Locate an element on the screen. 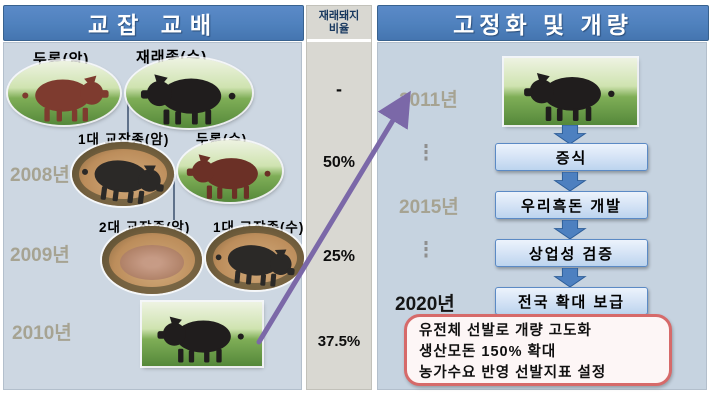 The image size is (710, 400). year-2011-label: 2011년 is located at coordinates (428, 98).